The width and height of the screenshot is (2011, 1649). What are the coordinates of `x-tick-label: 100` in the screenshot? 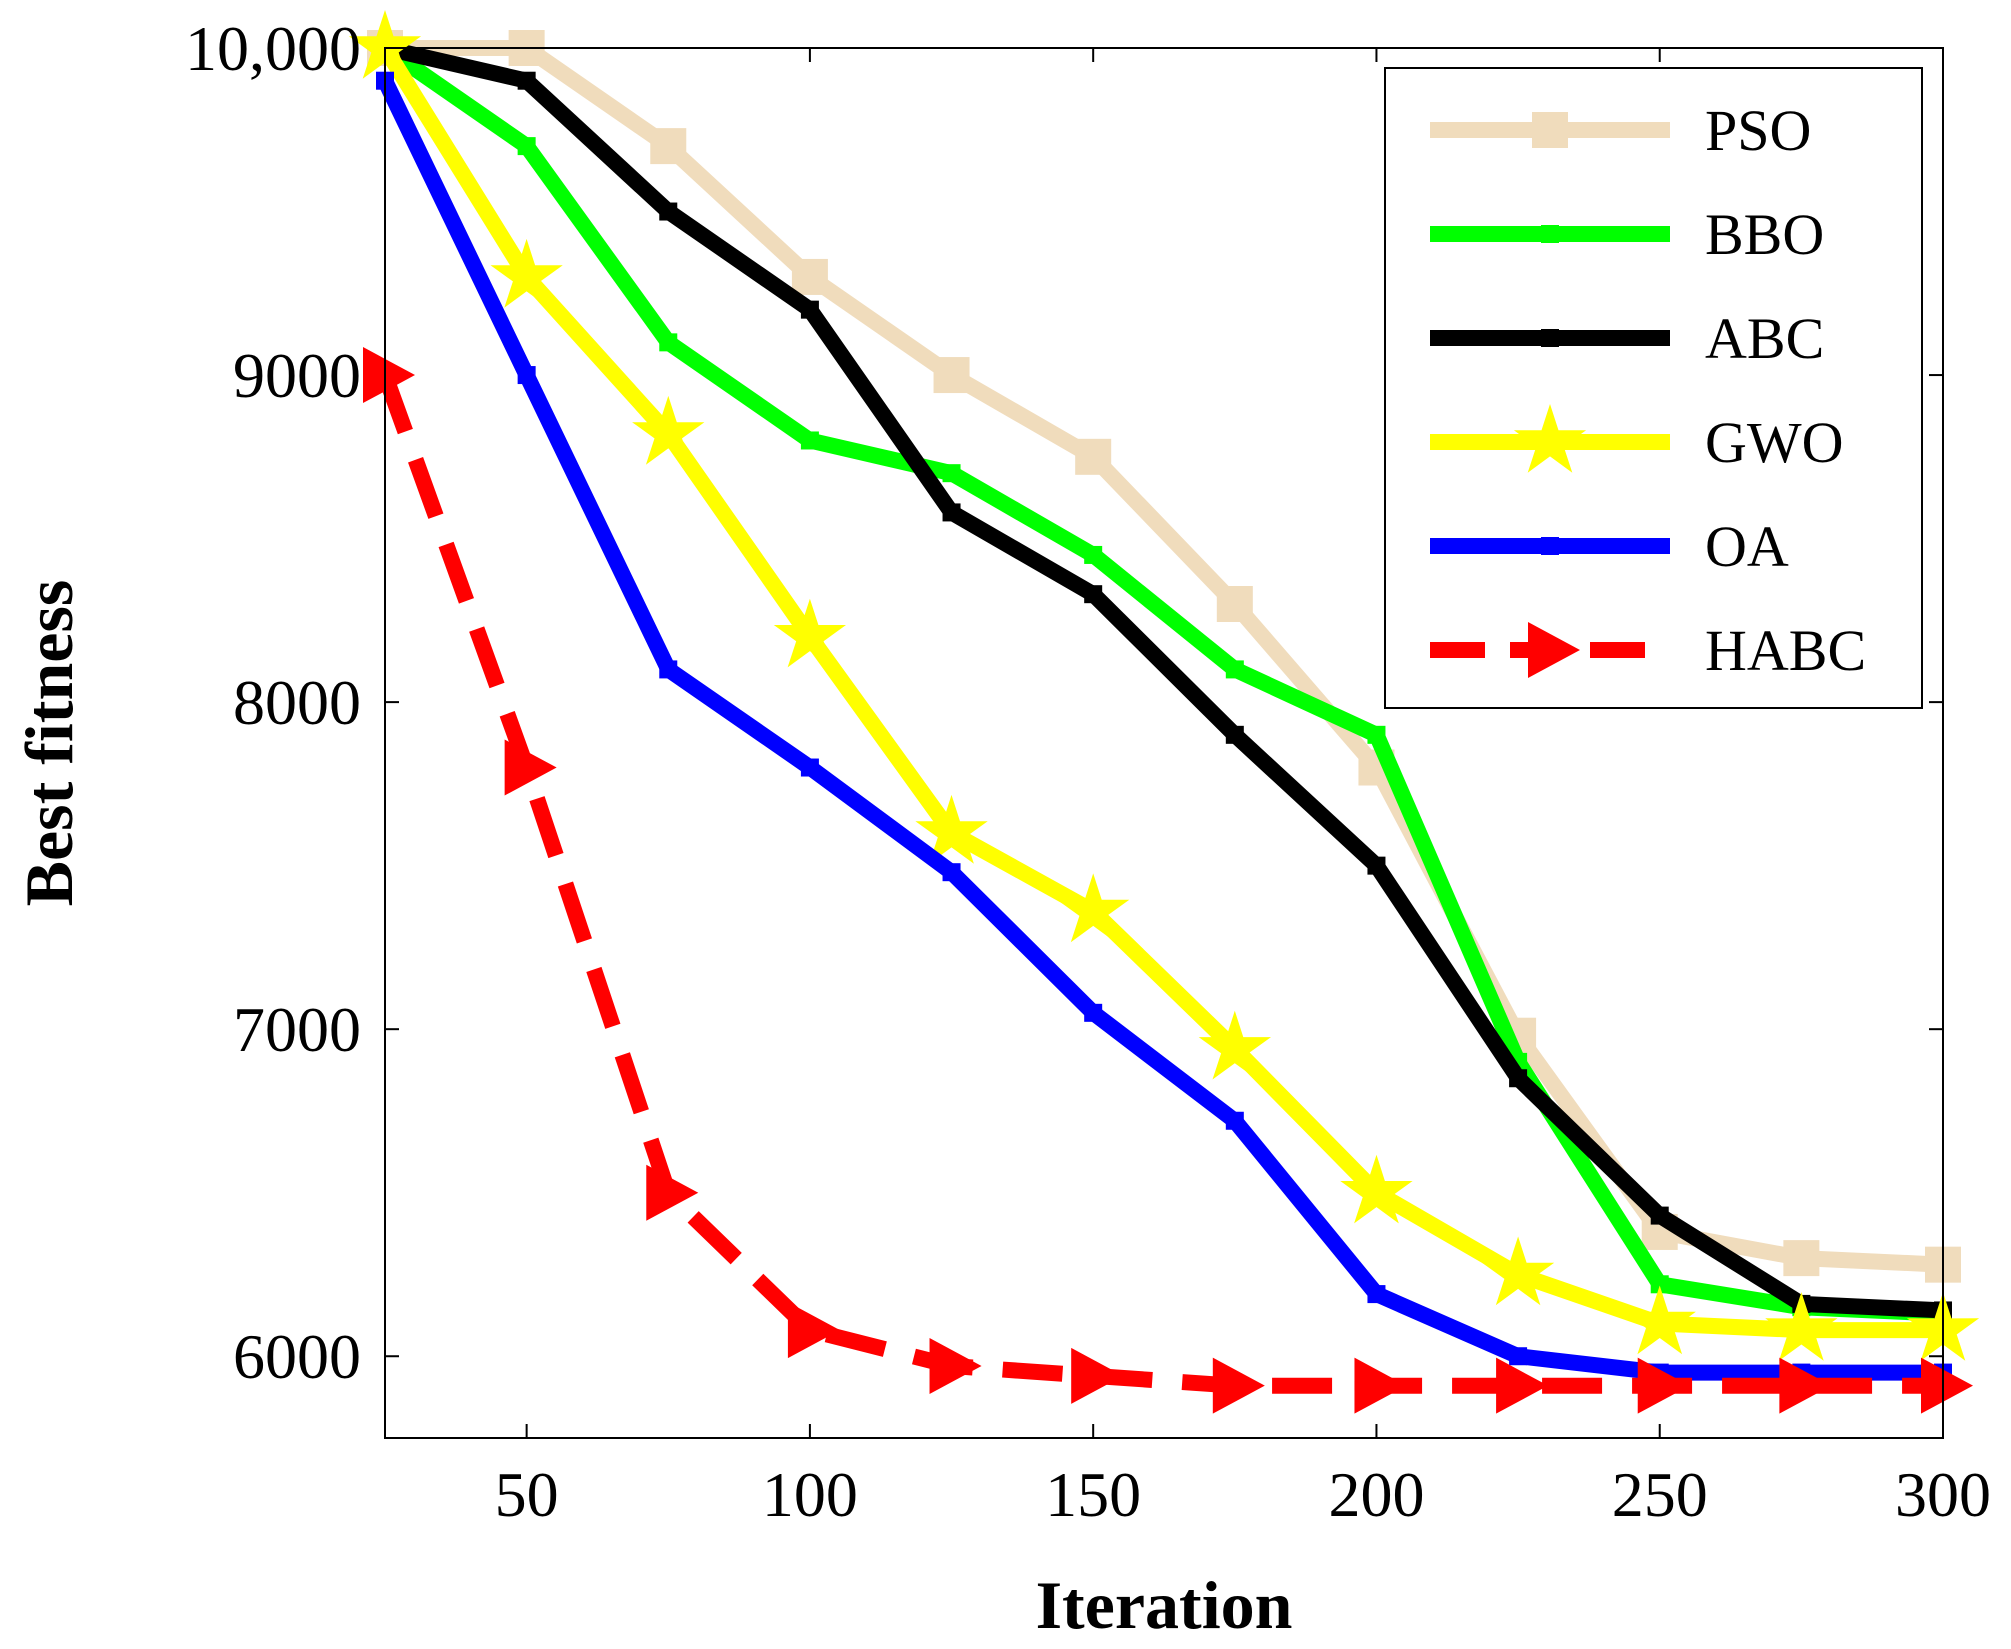 It's located at (810, 1494).